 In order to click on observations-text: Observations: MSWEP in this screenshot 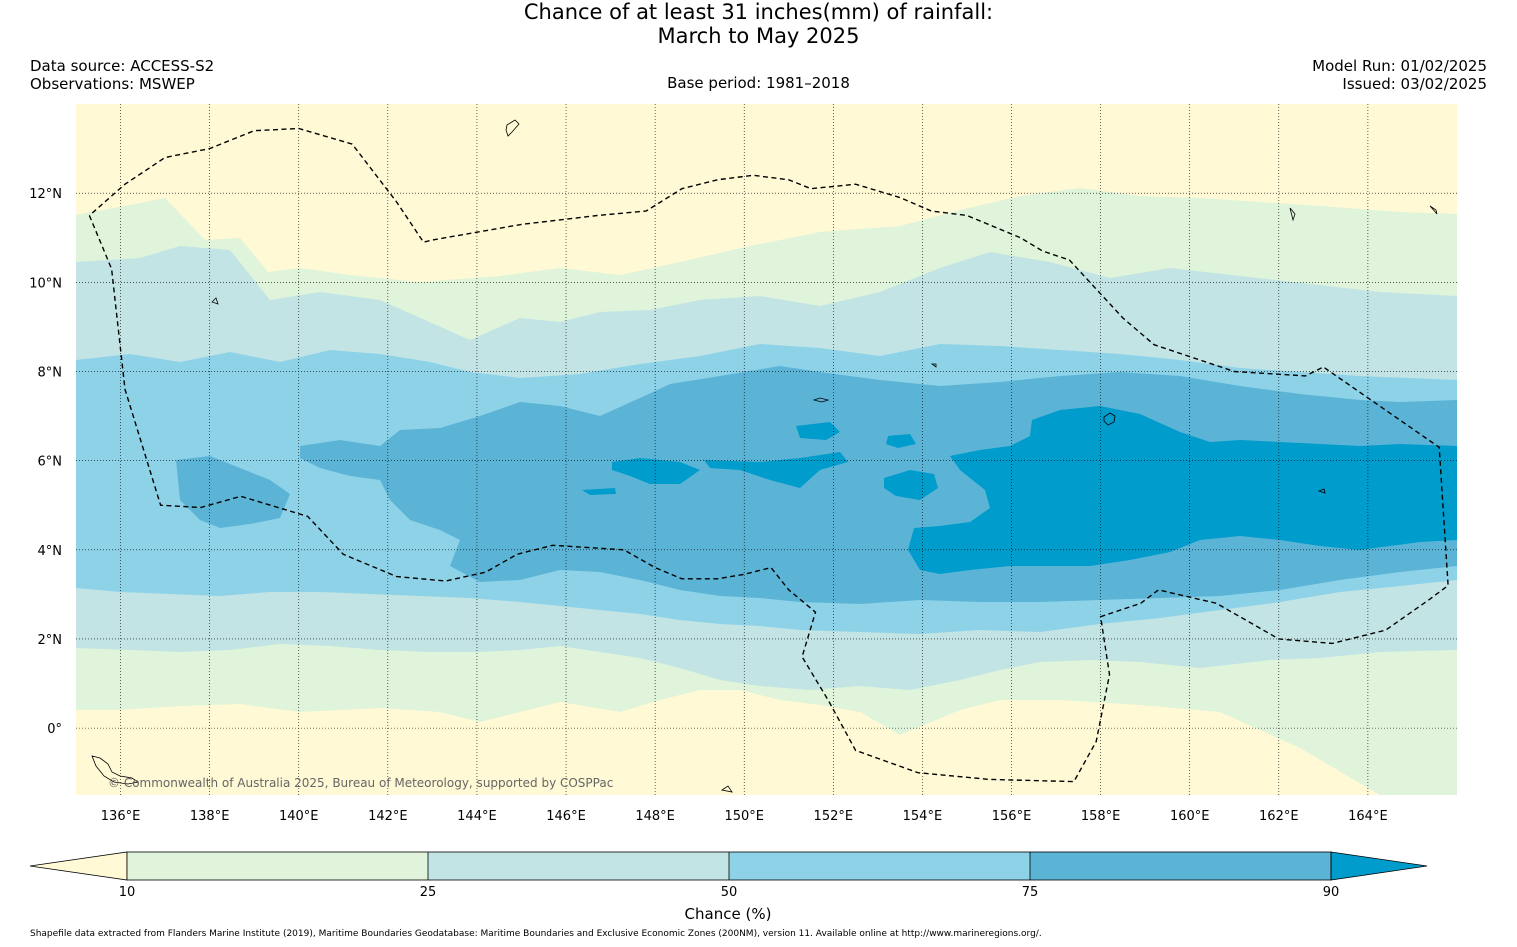, I will do `click(112, 84)`.